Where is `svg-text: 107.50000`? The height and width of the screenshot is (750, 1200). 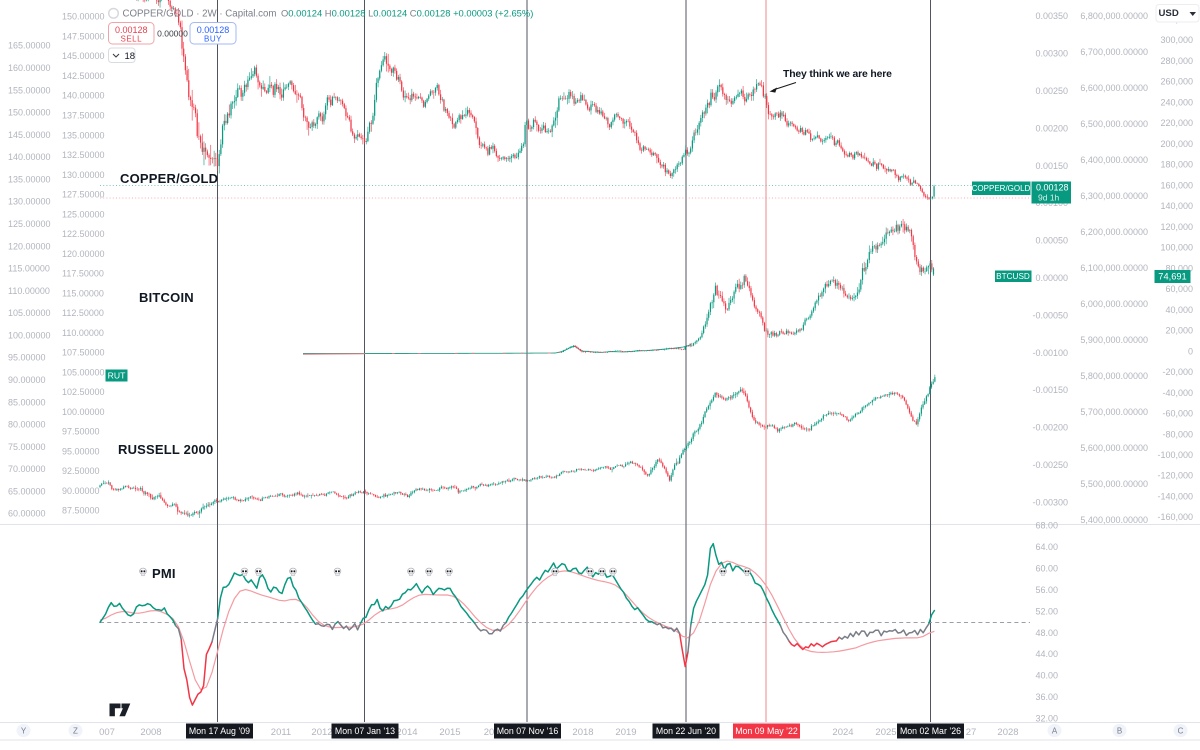 svg-text: 107.50000 is located at coordinates (83, 353).